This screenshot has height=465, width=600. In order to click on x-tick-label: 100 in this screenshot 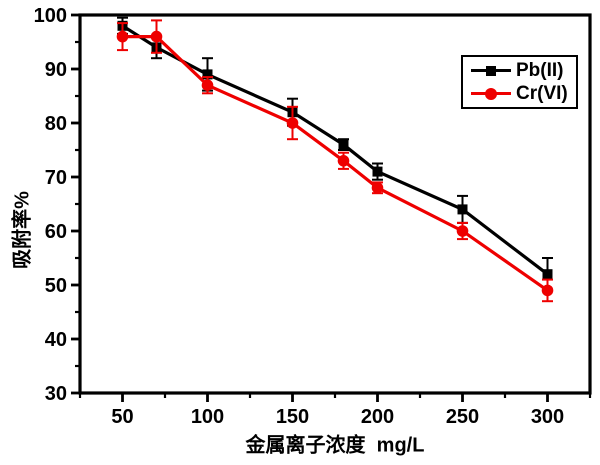, I will do `click(207, 417)`.